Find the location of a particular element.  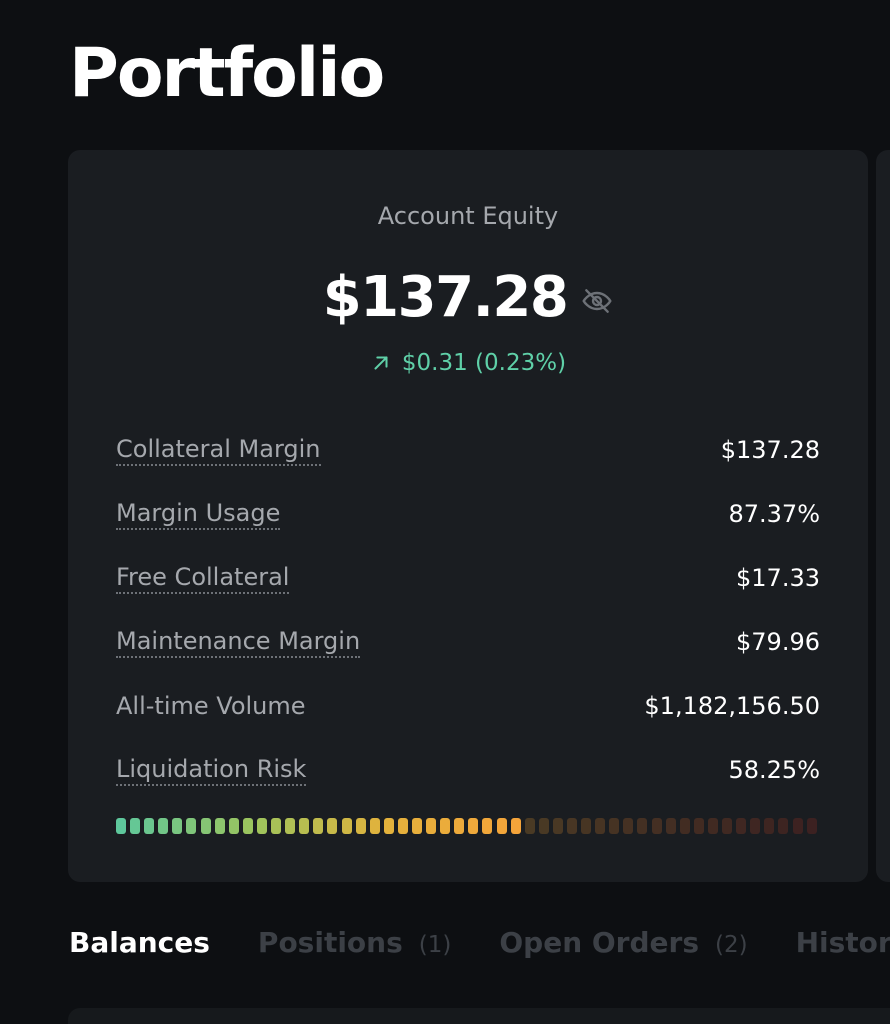

account-equity-value: $137.28 is located at coordinates (445, 297).